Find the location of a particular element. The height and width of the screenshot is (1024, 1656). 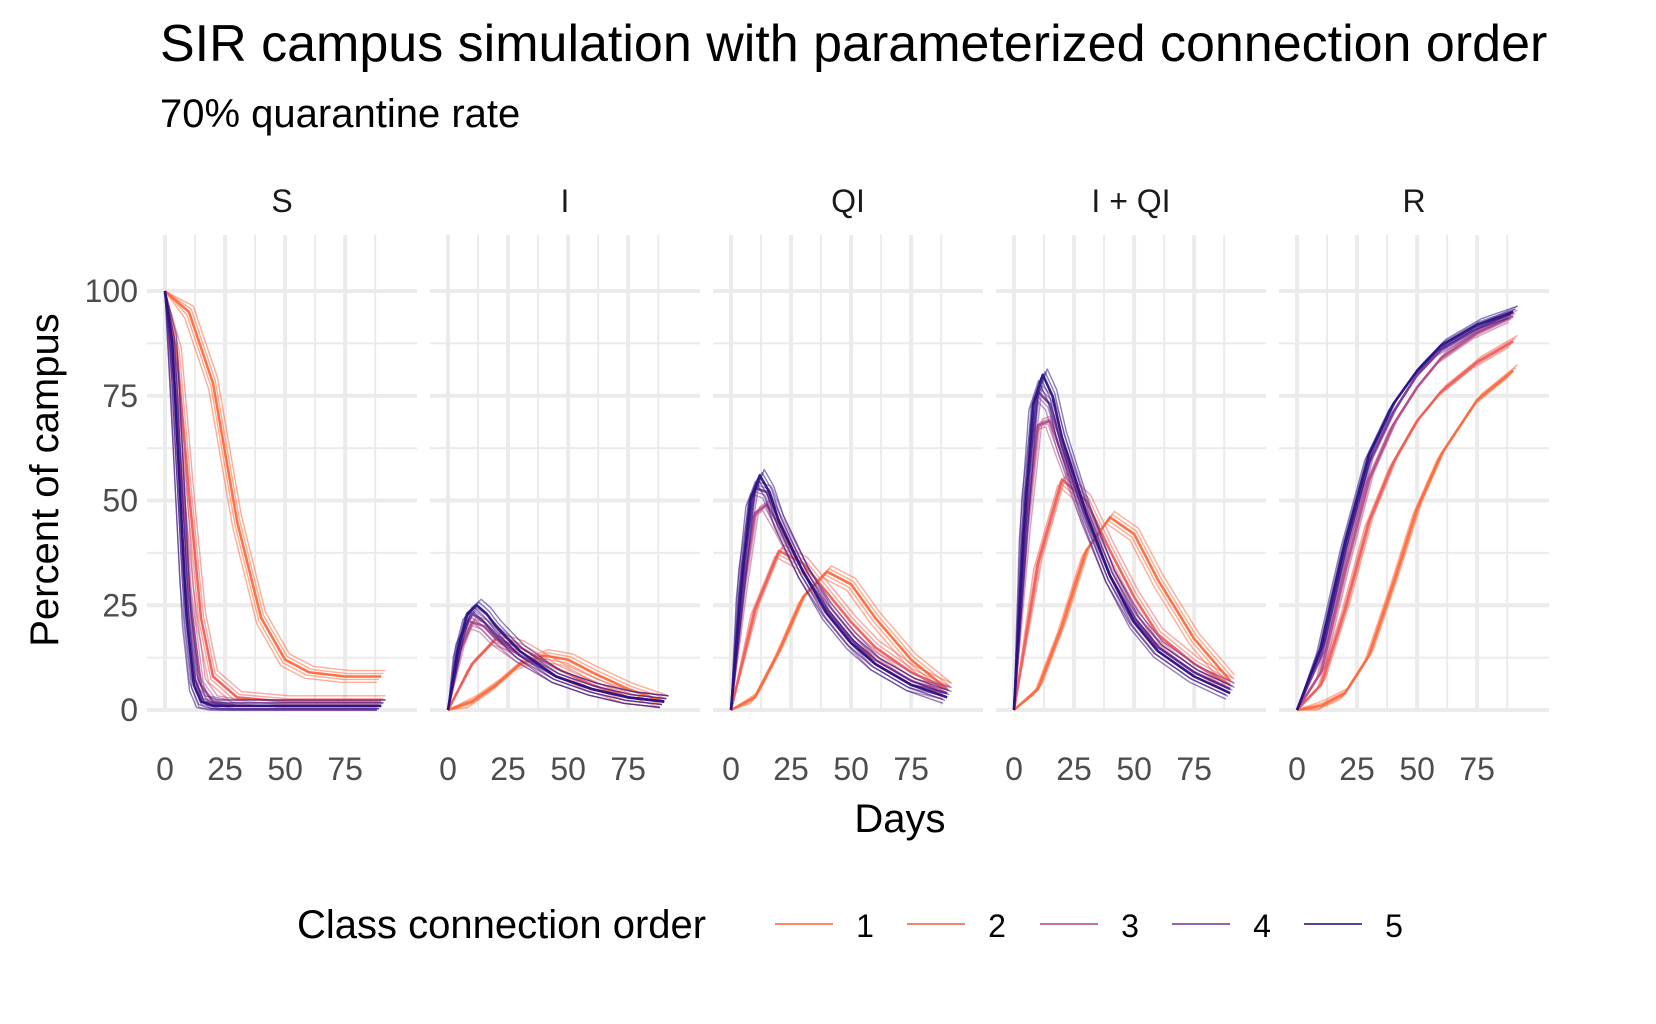

legend-label-3: 3 is located at coordinates (1130, 926).